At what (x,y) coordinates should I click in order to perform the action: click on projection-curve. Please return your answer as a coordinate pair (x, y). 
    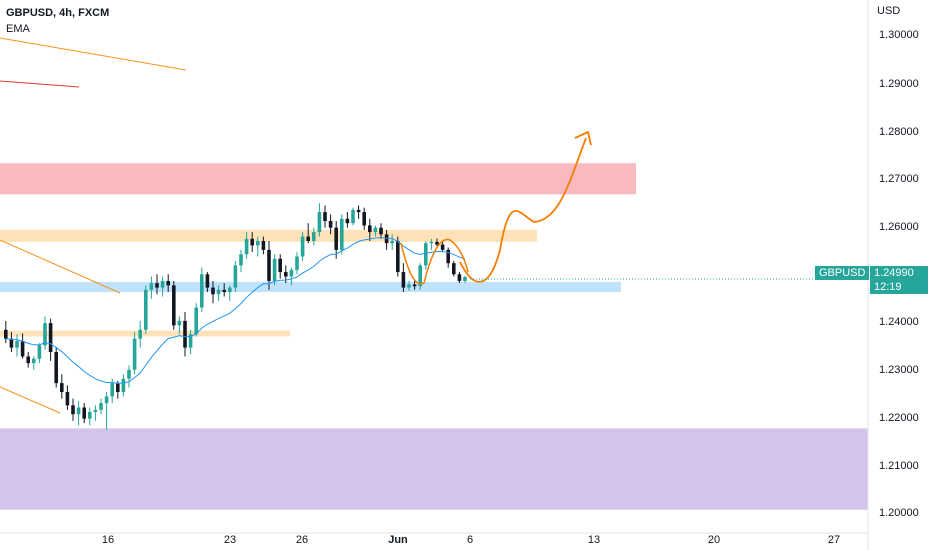
    Looking at the image, I should click on (434, 261).